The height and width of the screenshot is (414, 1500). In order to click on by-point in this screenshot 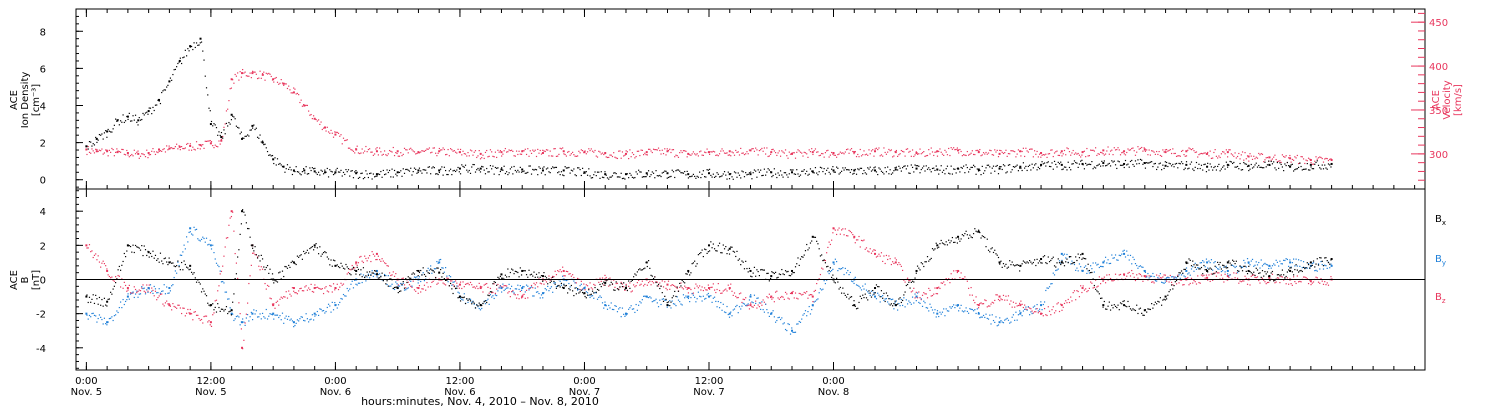, I will do `click(1227, 270)`.